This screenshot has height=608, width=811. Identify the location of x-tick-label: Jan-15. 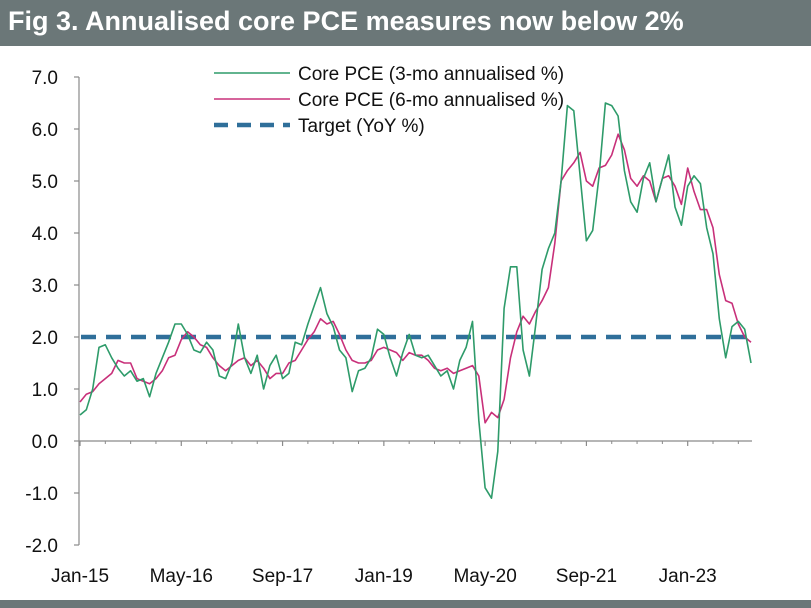
(80, 576).